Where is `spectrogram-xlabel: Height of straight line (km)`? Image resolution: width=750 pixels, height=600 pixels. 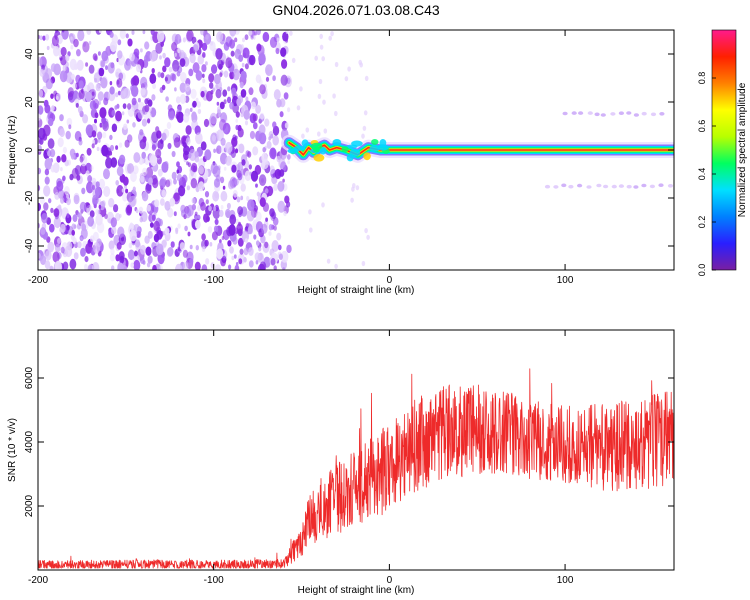 spectrogram-xlabel: Height of straight line (km) is located at coordinates (356, 290).